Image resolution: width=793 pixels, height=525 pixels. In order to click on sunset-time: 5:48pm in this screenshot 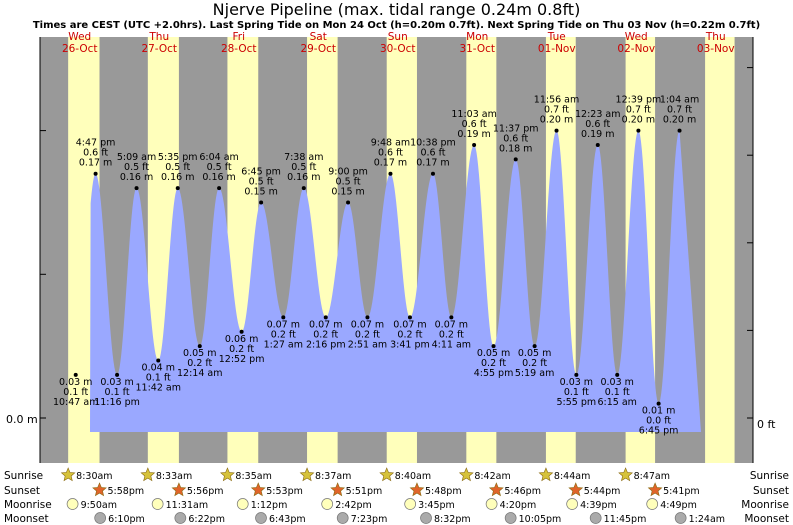, I will do `click(443, 491)`.